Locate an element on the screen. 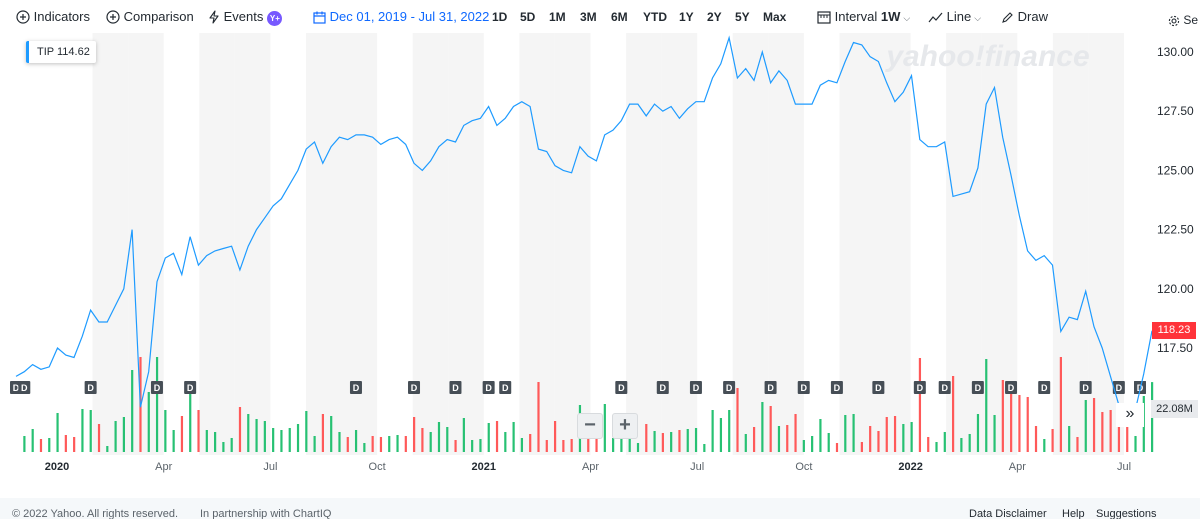  chart-type-dropdown: Line ⌵ is located at coordinates (954, 17).